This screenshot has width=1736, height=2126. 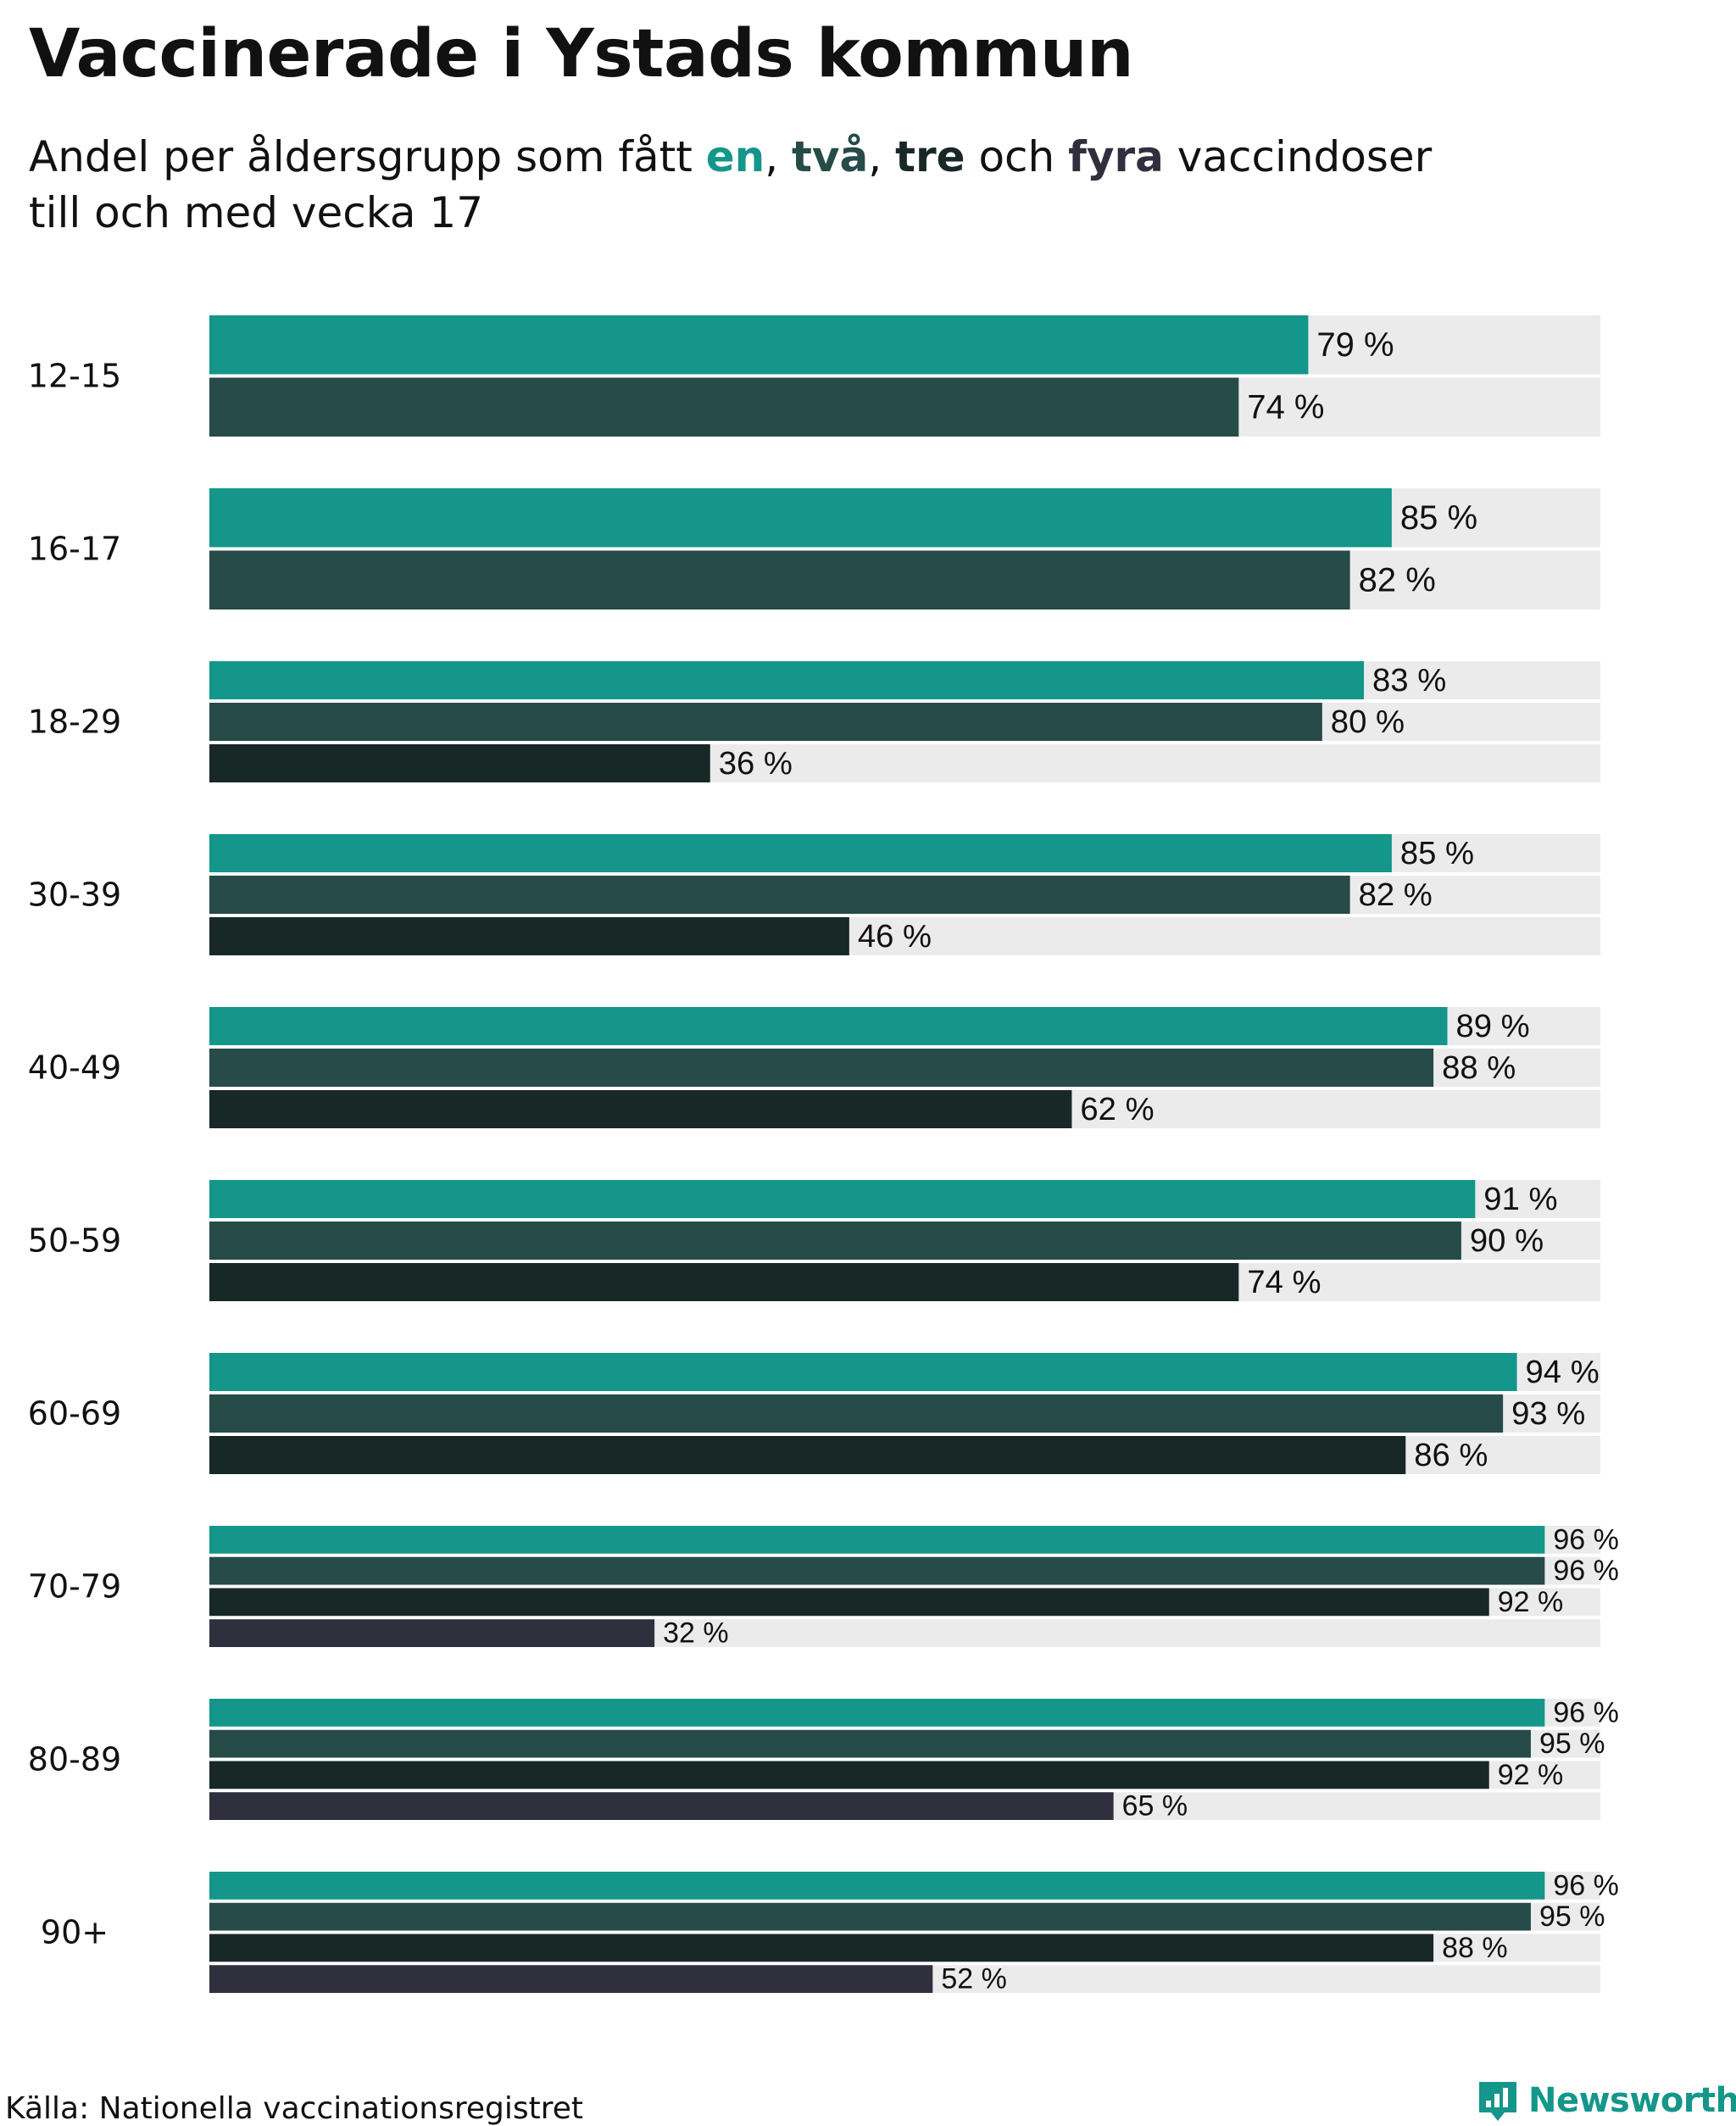 I want to click on category-label: 40-49, so click(x=74, y=1068).